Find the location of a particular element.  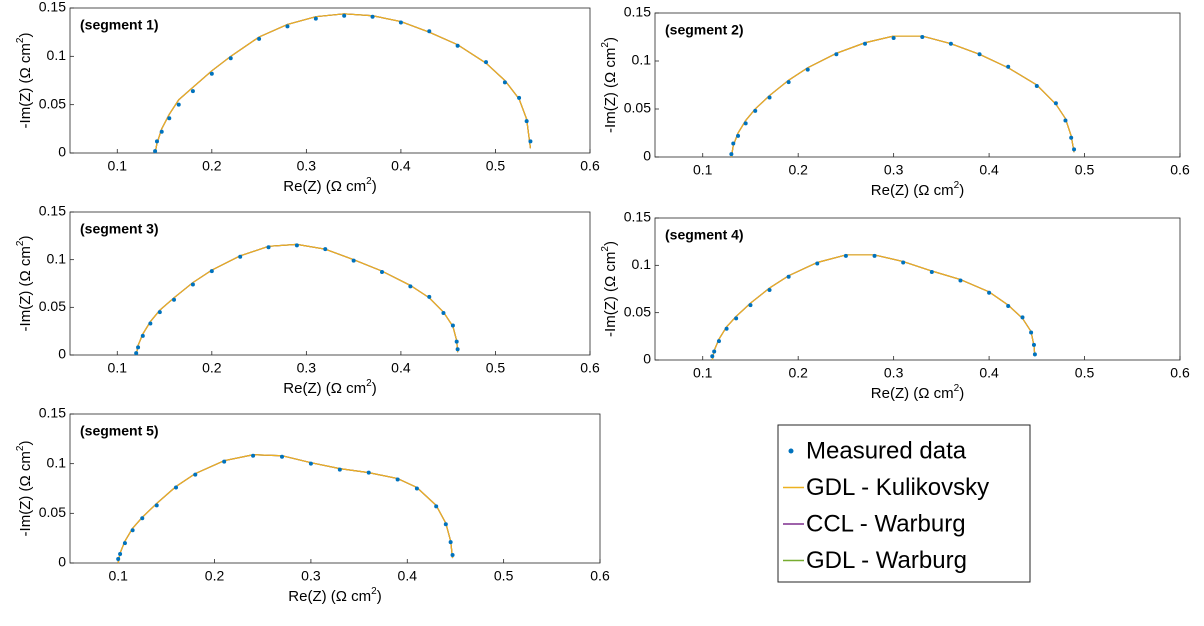

x-axis-label-text: Re(Z) (Ω cm is located at coordinates (329, 596).